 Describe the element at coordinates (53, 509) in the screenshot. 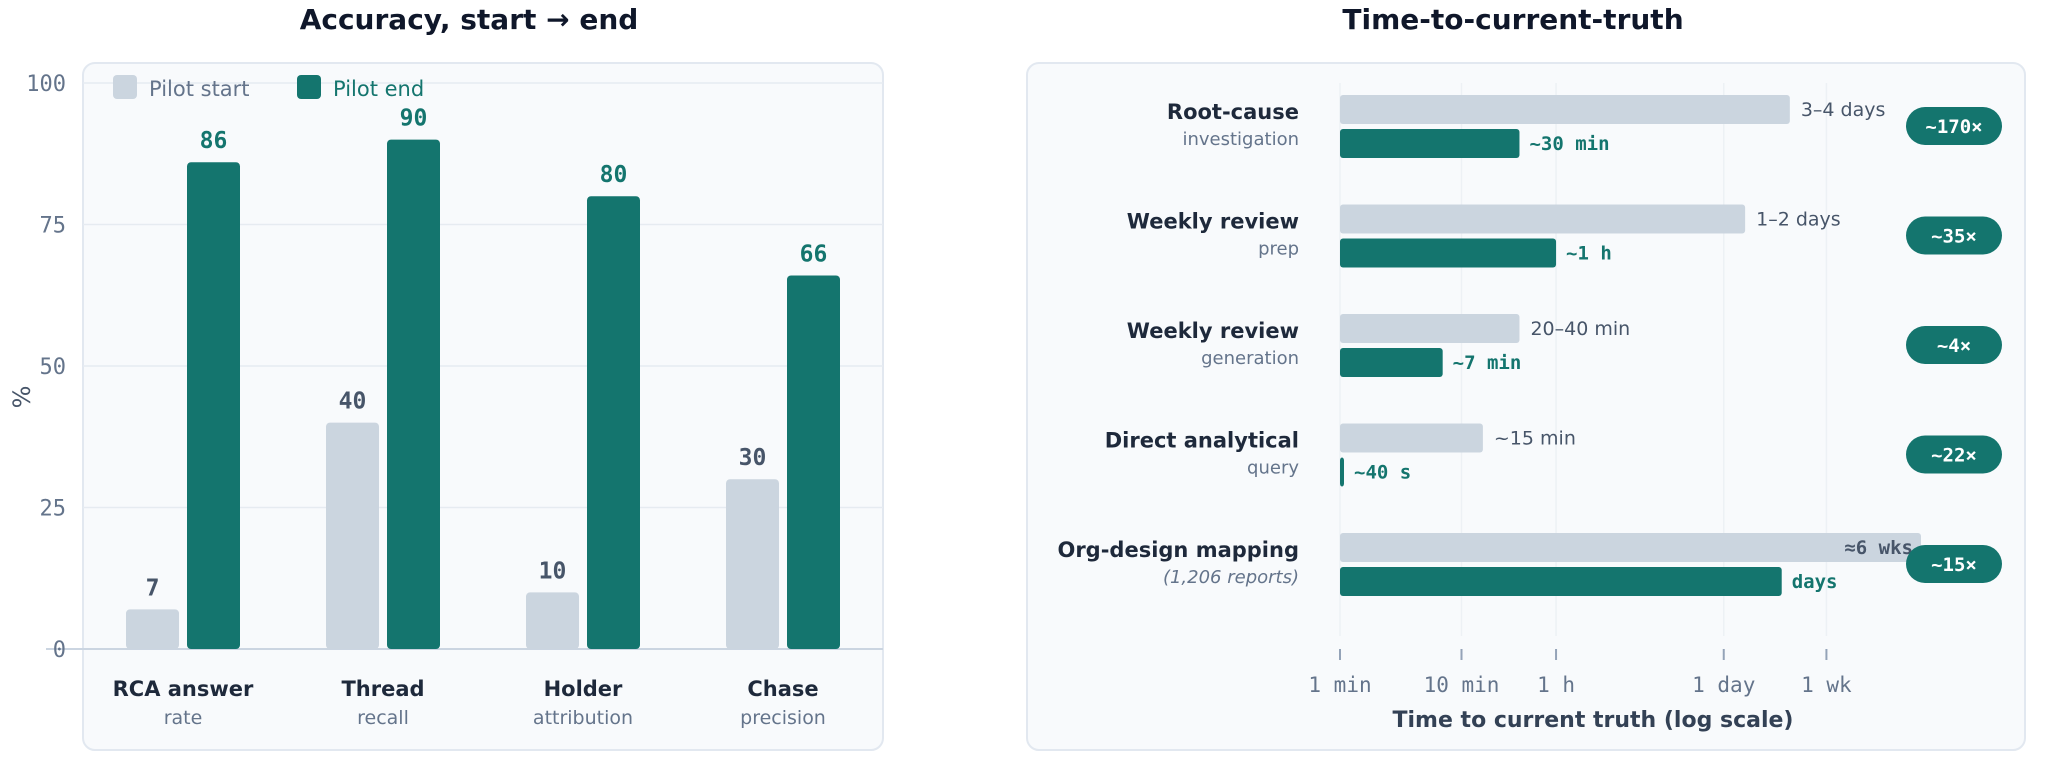

I see `y-tick-label: 25` at that location.